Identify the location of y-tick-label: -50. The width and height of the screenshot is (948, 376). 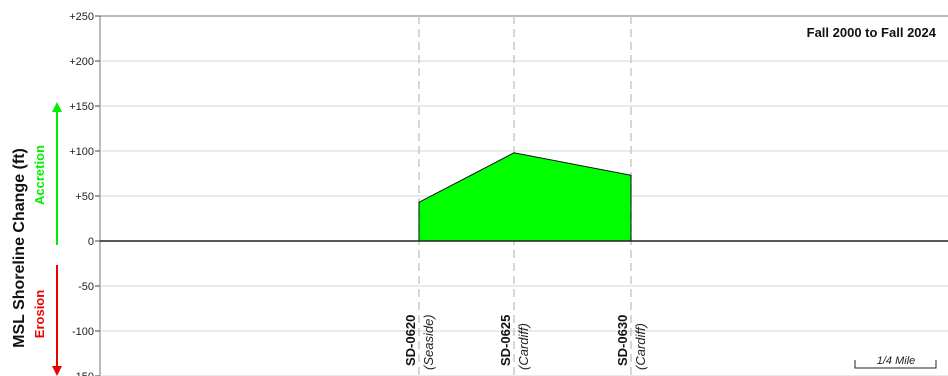
(86, 287).